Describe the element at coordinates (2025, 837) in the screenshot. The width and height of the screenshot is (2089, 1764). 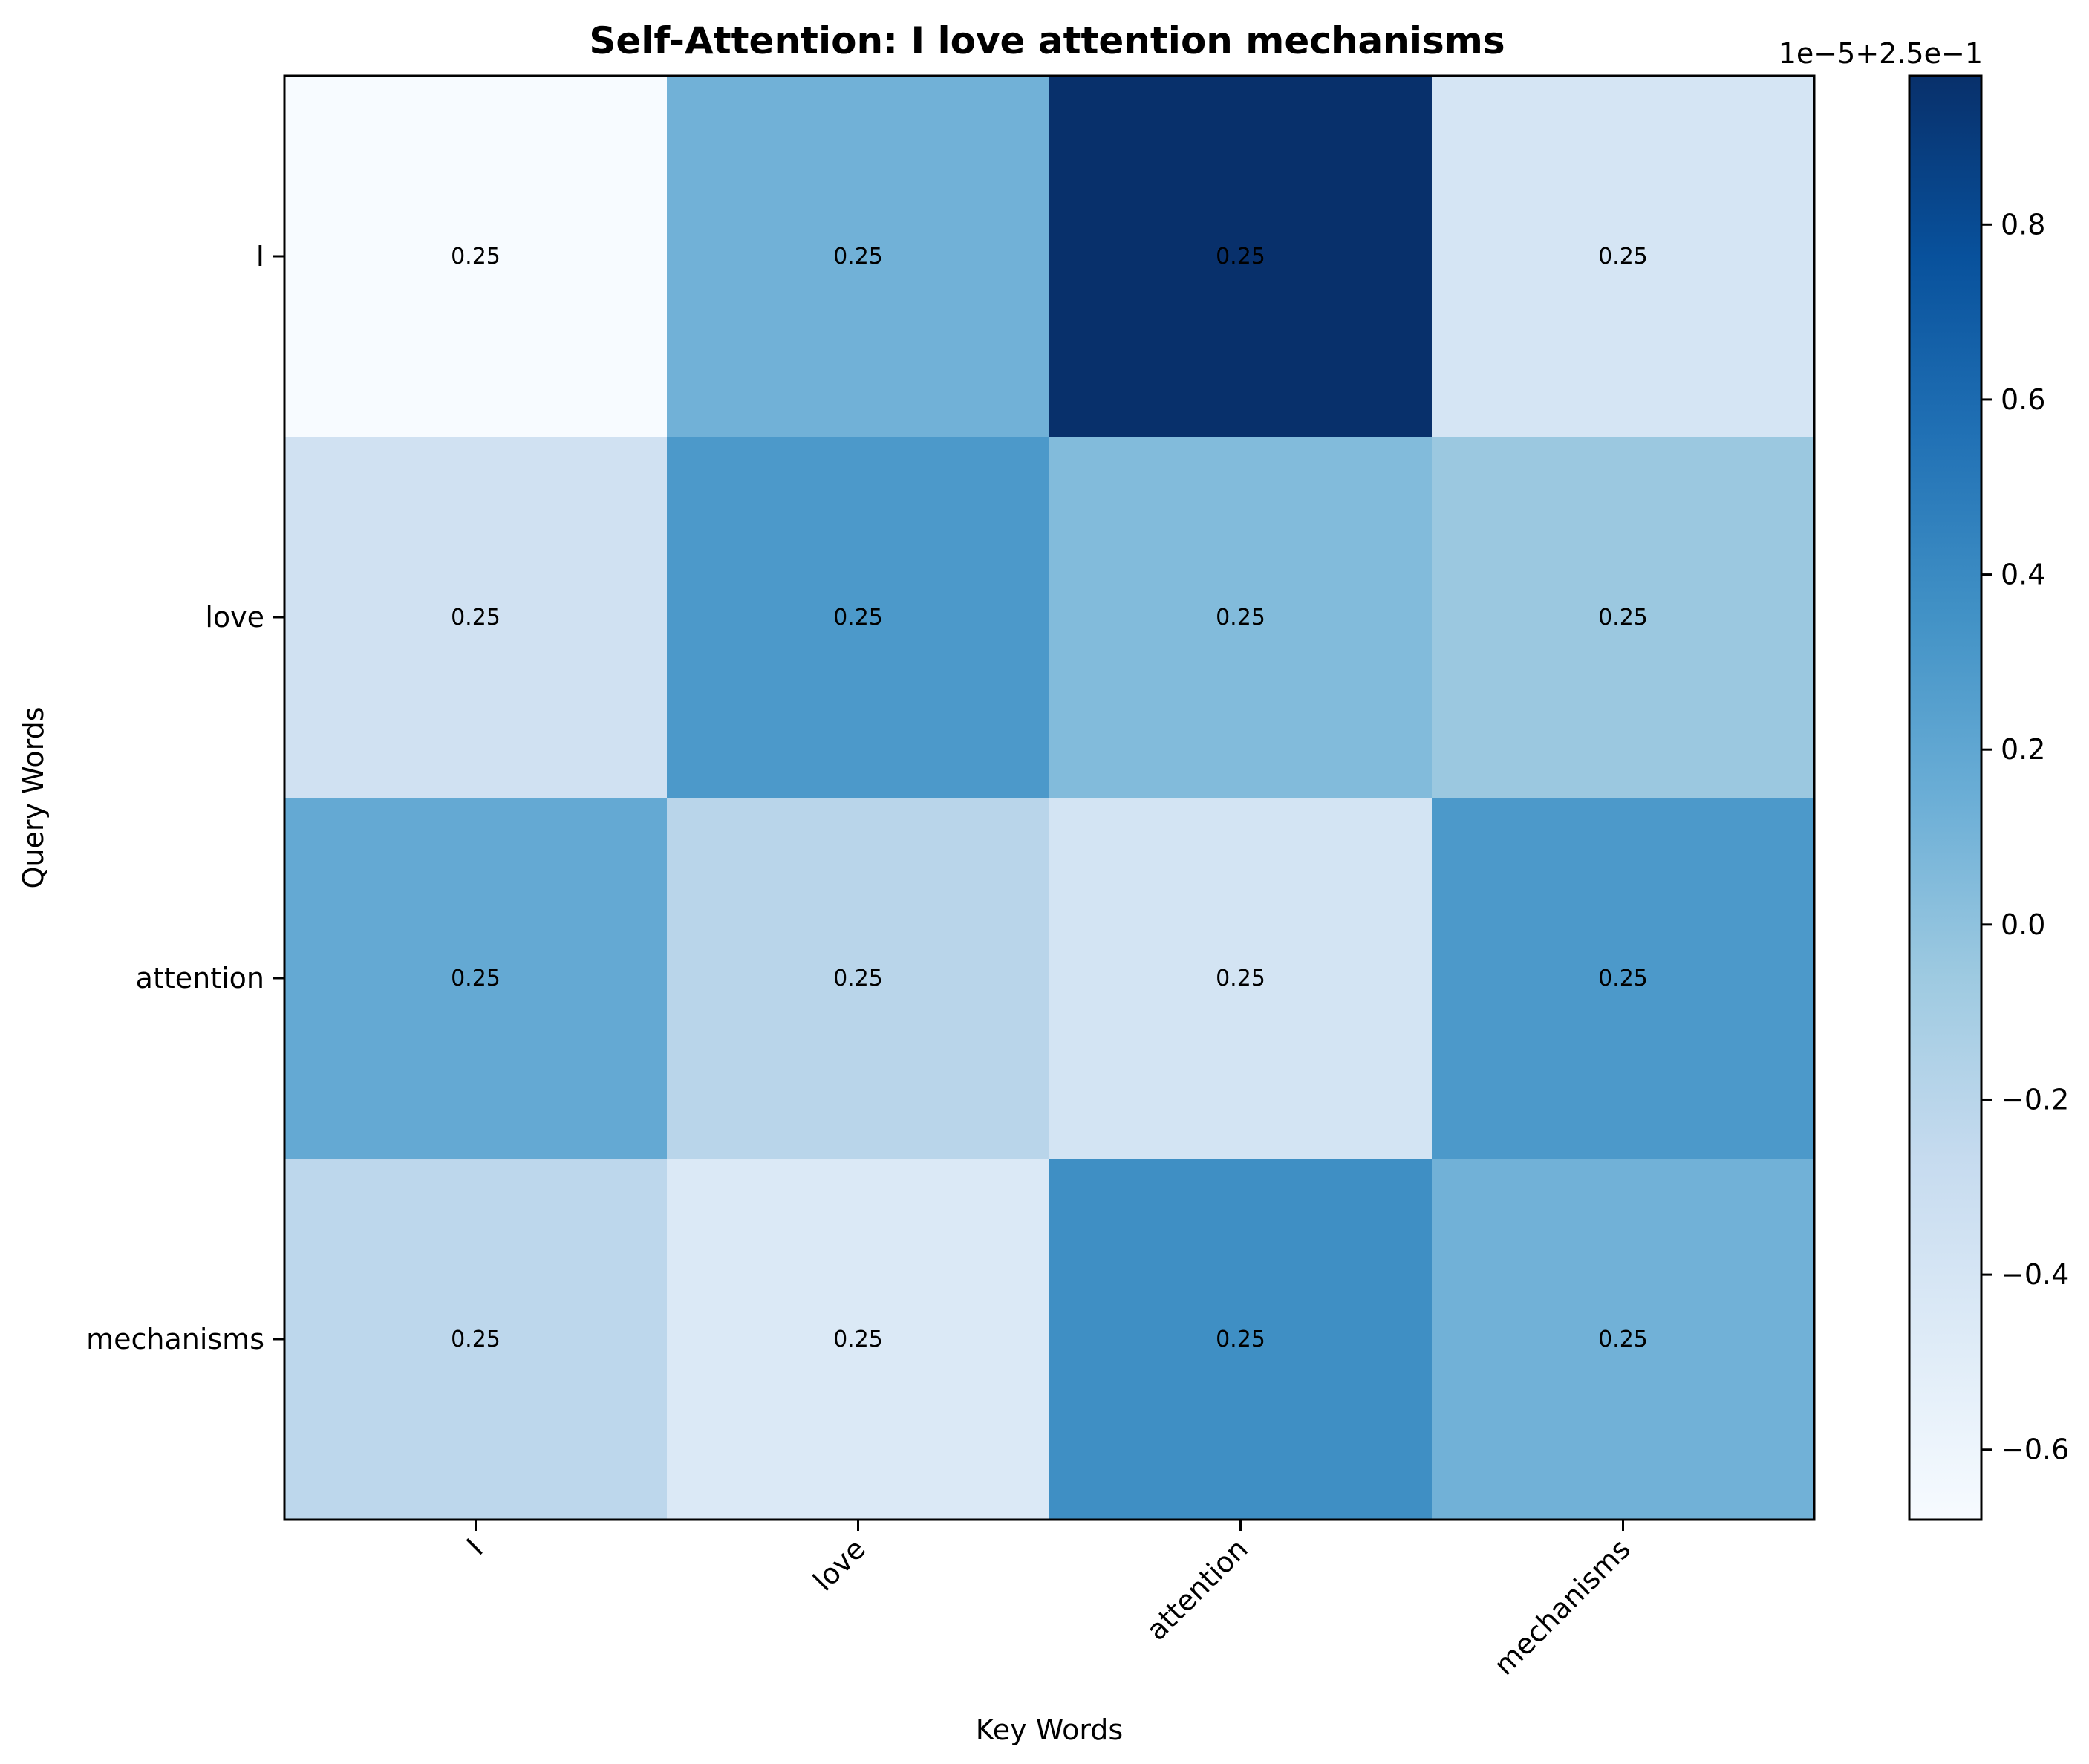
I see `colorbar-ticks: −0.6 −0.4 −0.2 0.0 0.2 0.4 0.6 0.8` at that location.